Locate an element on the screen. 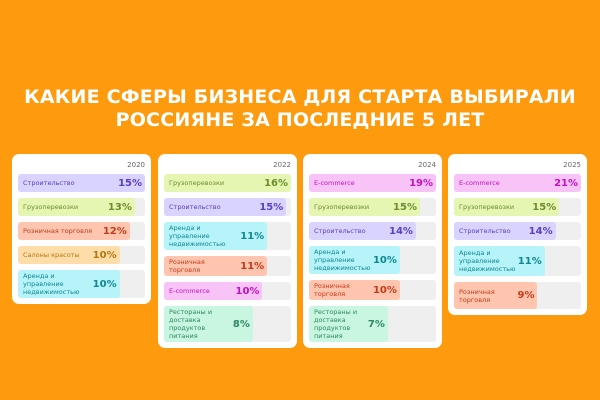 The width and height of the screenshot is (600, 400). panel-year: 2025 is located at coordinates (572, 165).